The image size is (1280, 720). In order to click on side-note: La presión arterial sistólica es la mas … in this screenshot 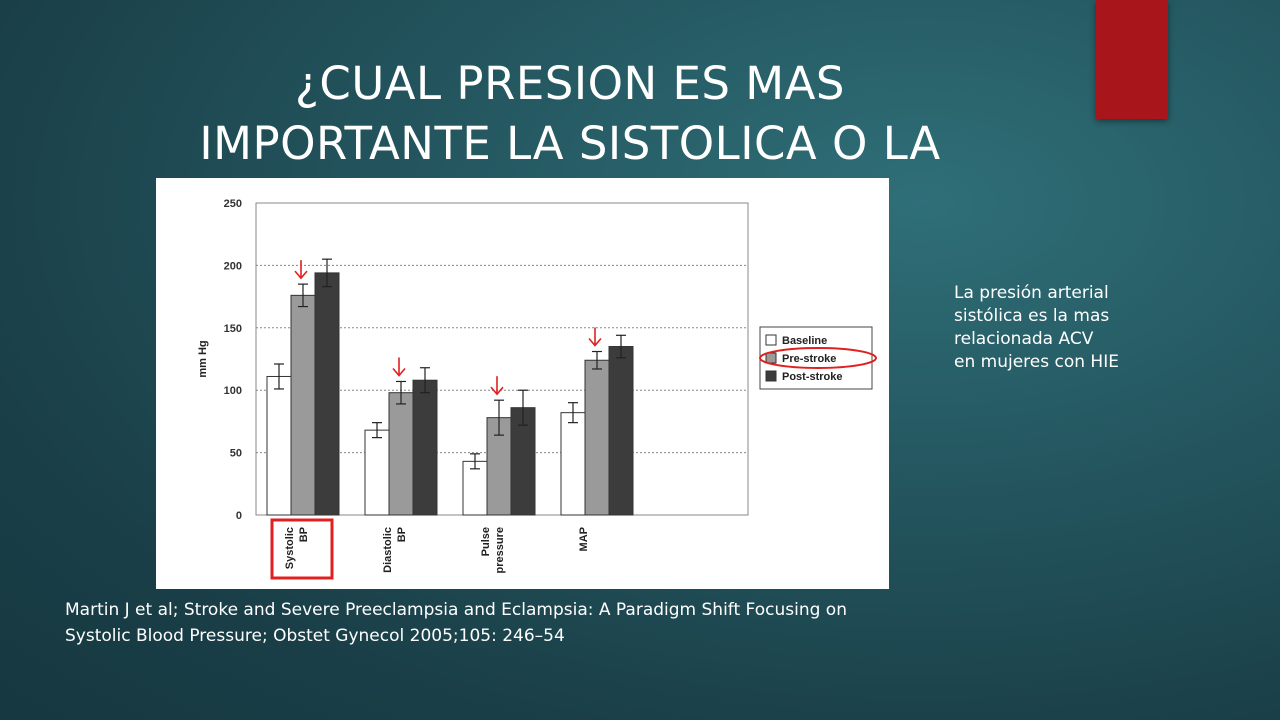, I will do `click(1104, 328)`.